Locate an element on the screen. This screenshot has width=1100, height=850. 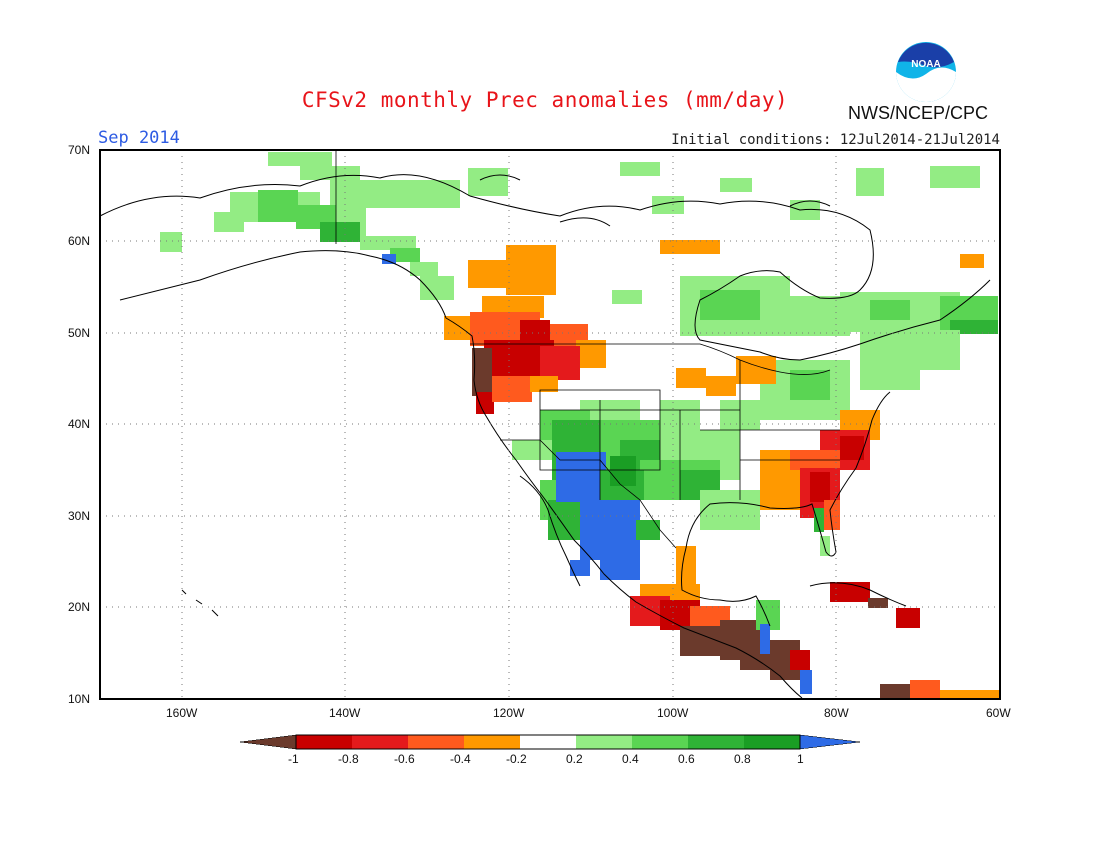
colorbar is located at coordinates (550, 742).